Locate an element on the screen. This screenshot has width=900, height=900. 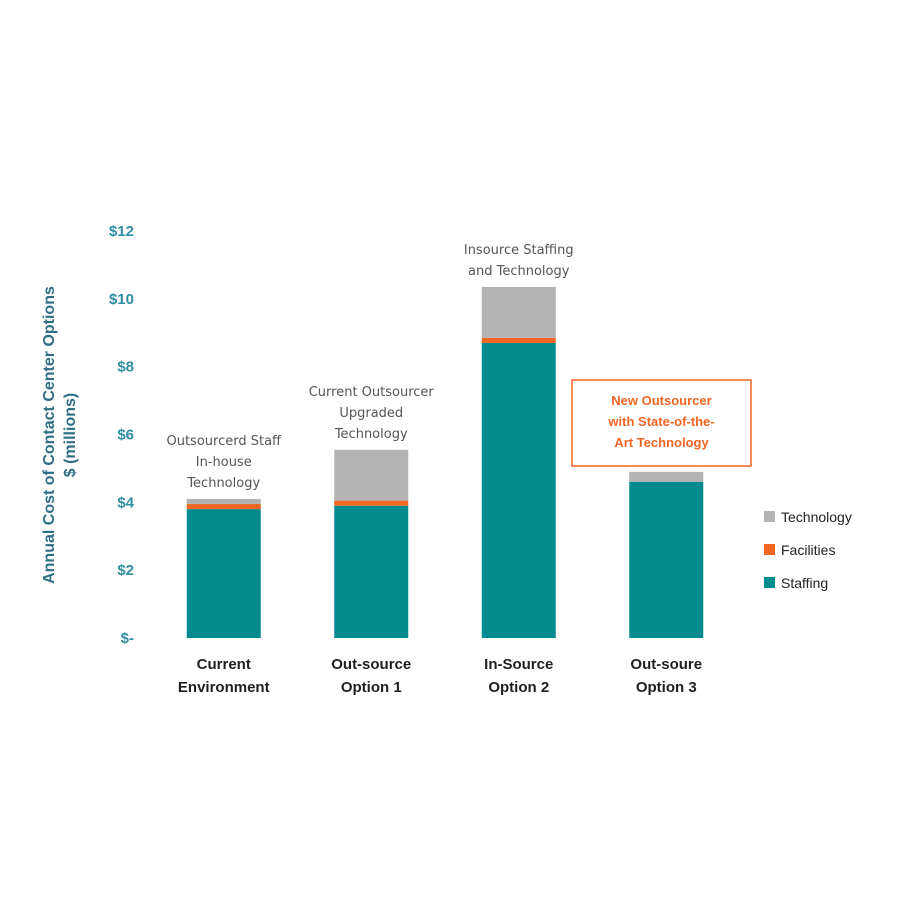
bar-annotation: Outsourcerd Staff is located at coordinates (224, 441).